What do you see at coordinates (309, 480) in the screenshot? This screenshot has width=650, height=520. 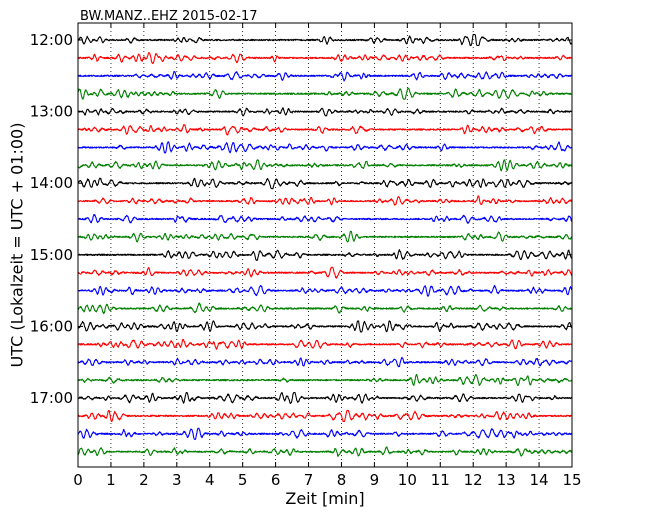 I see `x-tick-label: 7` at bounding box center [309, 480].